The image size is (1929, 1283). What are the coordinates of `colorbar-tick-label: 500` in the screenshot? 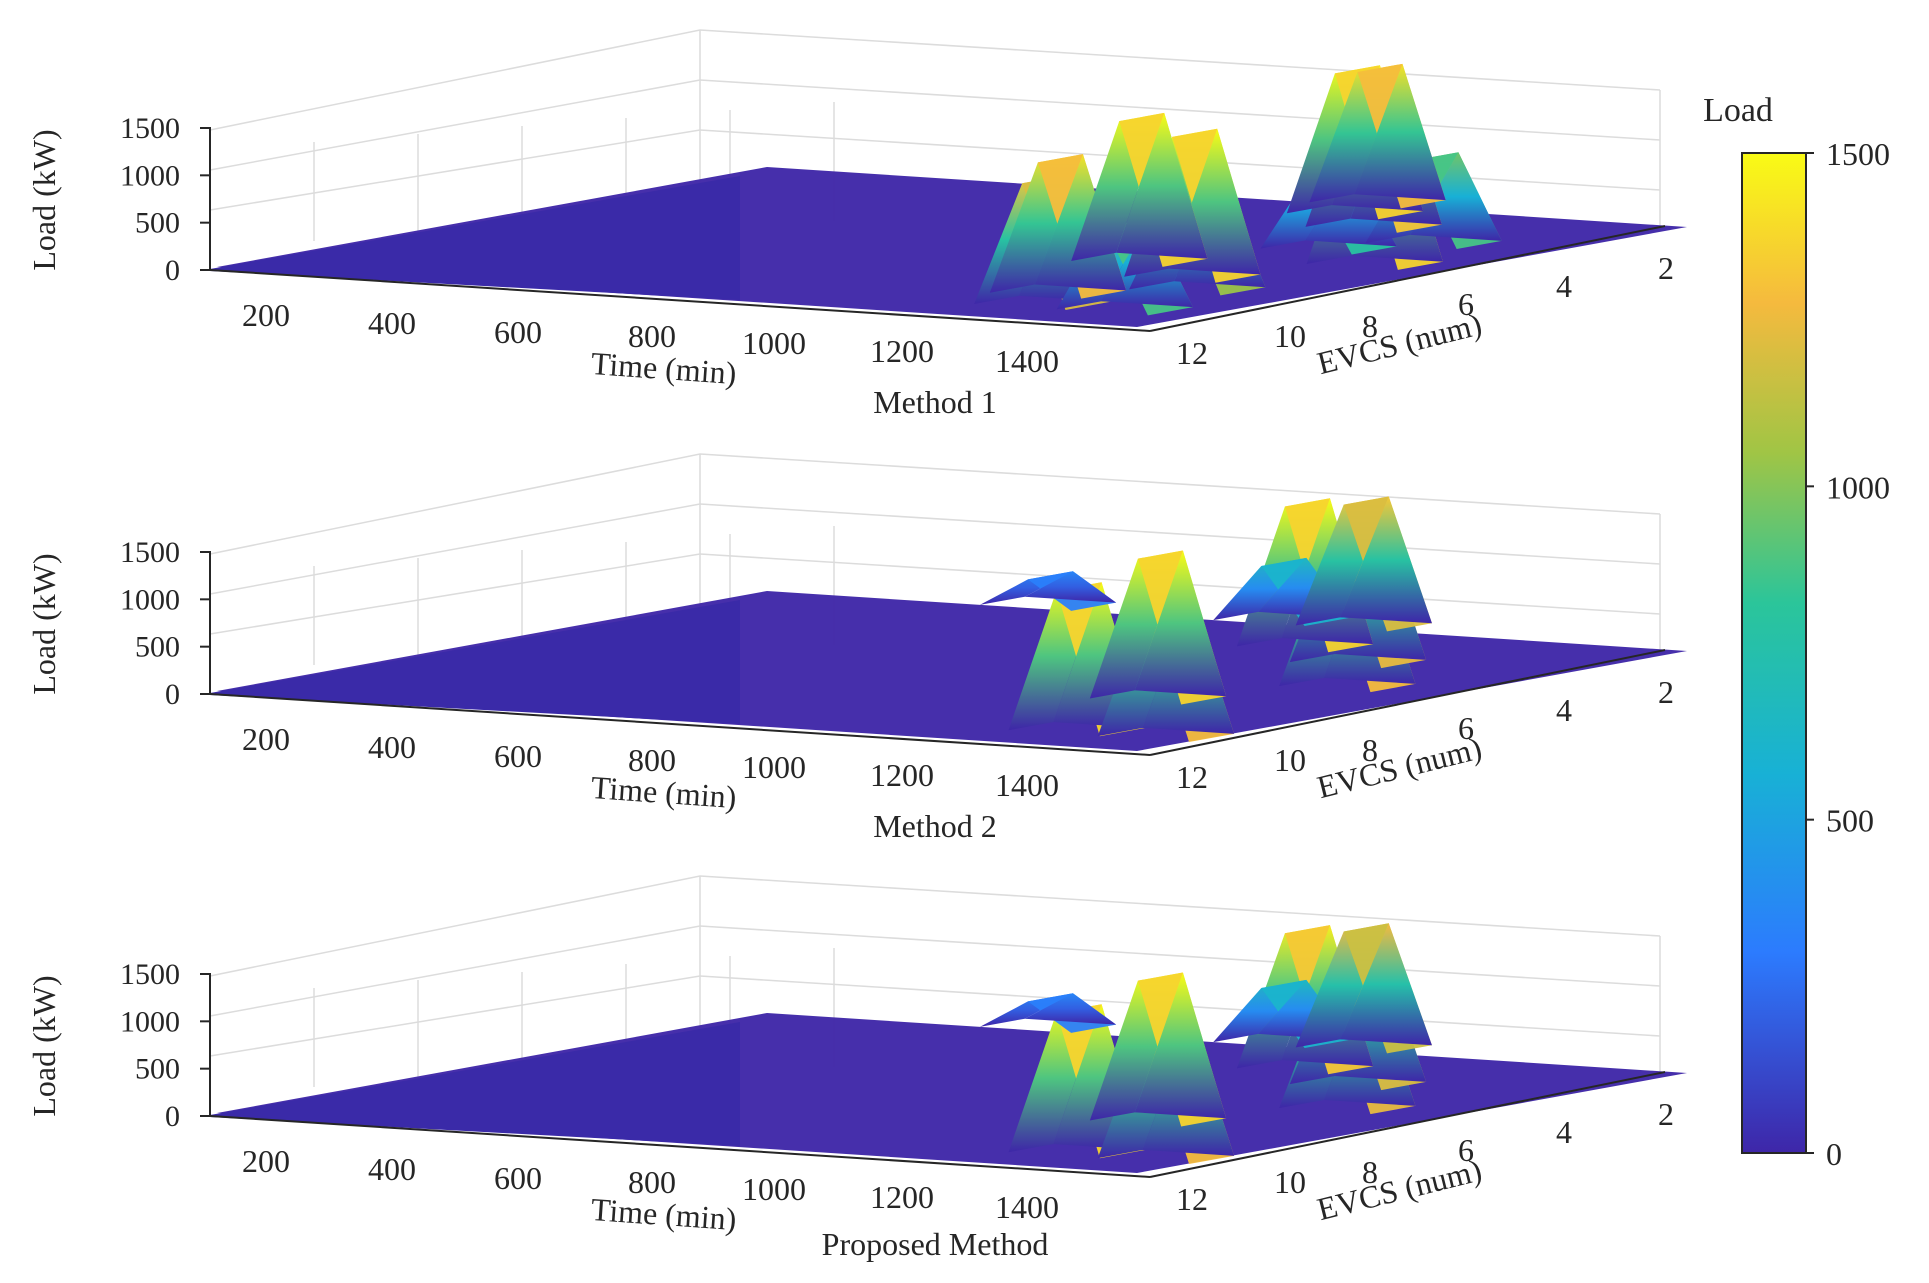 It's located at (1850, 821).